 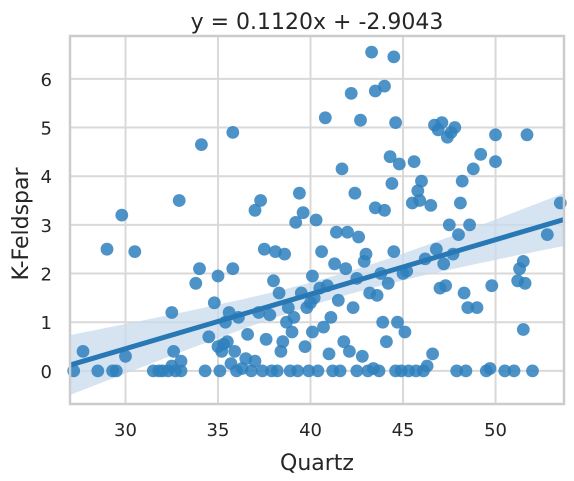 What do you see at coordinates (46, 177) in the screenshot?
I see `y-tick-label: 4` at bounding box center [46, 177].